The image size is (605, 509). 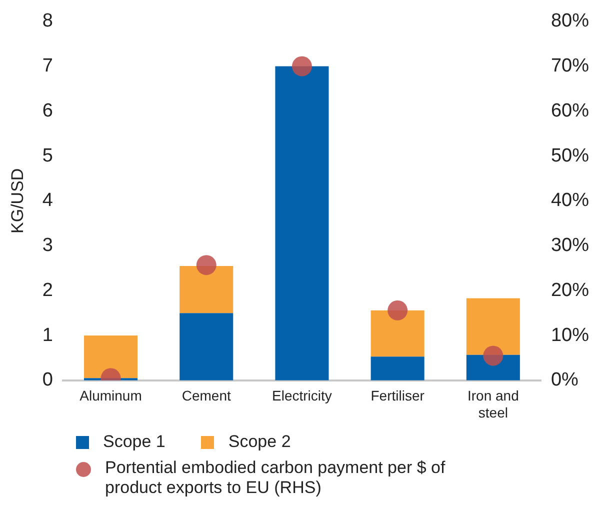 What do you see at coordinates (206, 396) in the screenshot?
I see `x-tick-label: Cement` at bounding box center [206, 396].